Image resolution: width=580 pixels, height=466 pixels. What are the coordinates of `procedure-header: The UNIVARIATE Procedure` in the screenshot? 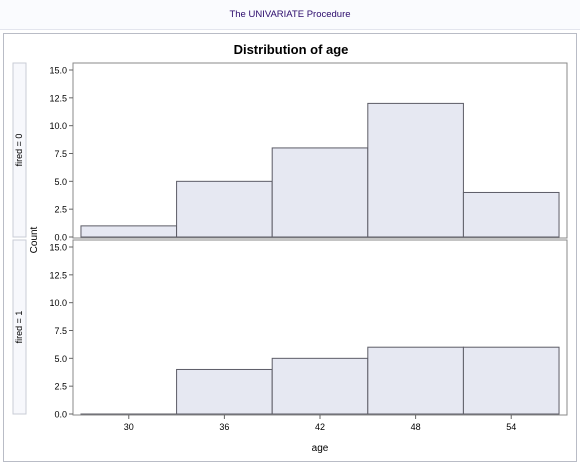 It's located at (290, 15).